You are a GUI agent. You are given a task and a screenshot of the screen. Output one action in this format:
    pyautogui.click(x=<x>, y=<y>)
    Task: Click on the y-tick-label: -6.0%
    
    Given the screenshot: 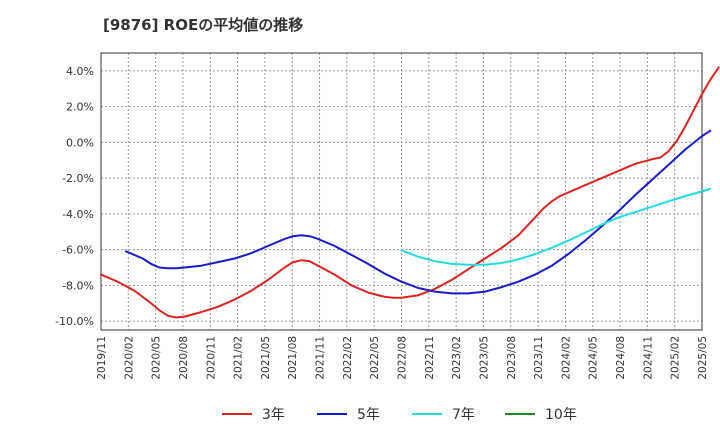 What is the action you would take?
    pyautogui.click(x=78, y=250)
    